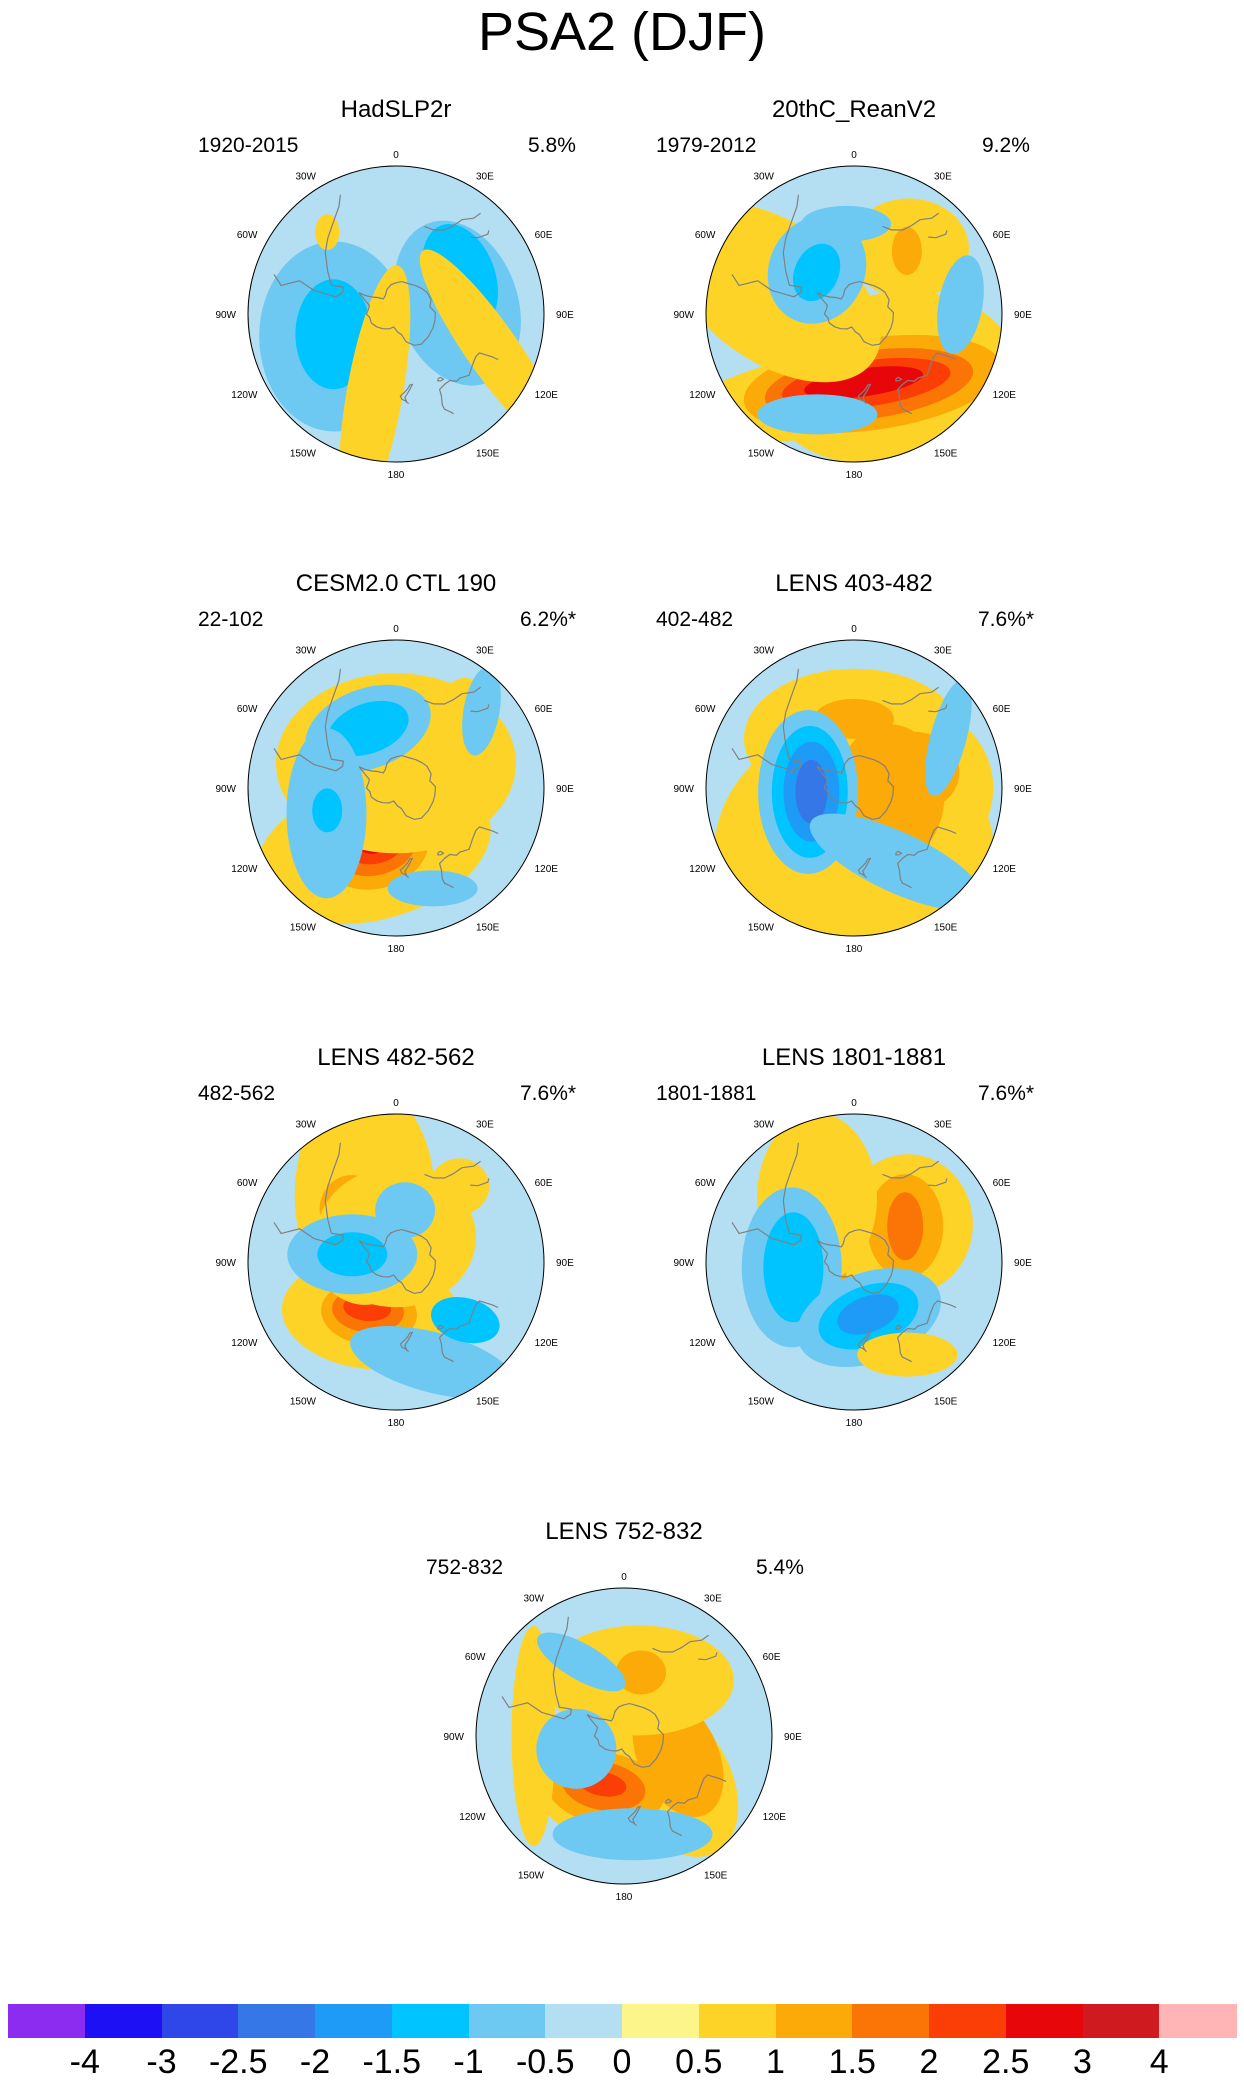  I want to click on colorbar-tick-label: 2.5, so click(1006, 2062).